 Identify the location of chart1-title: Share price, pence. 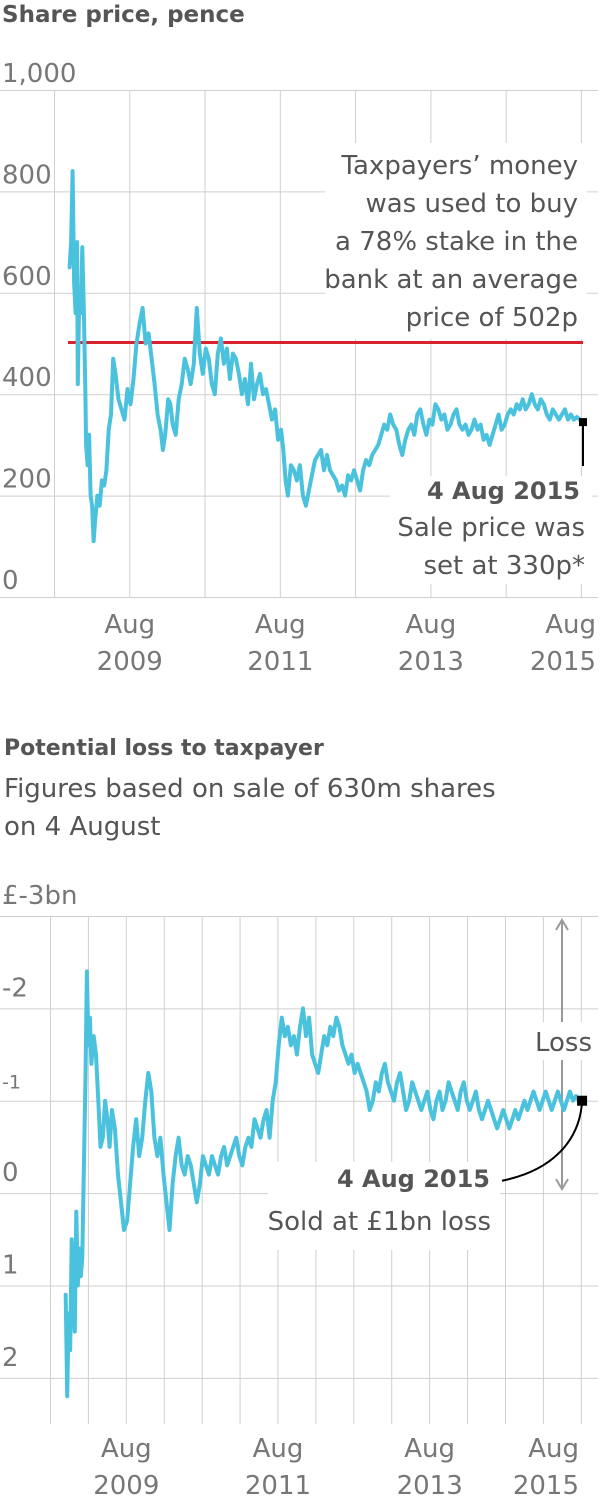
(123, 15).